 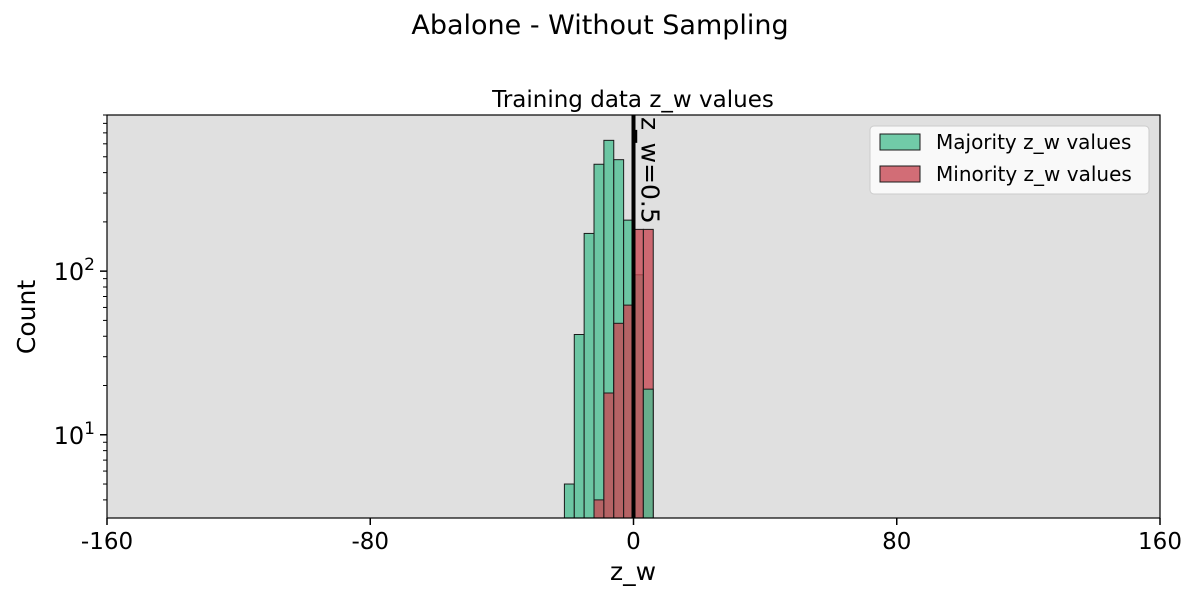 What do you see at coordinates (107, 542) in the screenshot?
I see `x-tick-label: -160` at bounding box center [107, 542].